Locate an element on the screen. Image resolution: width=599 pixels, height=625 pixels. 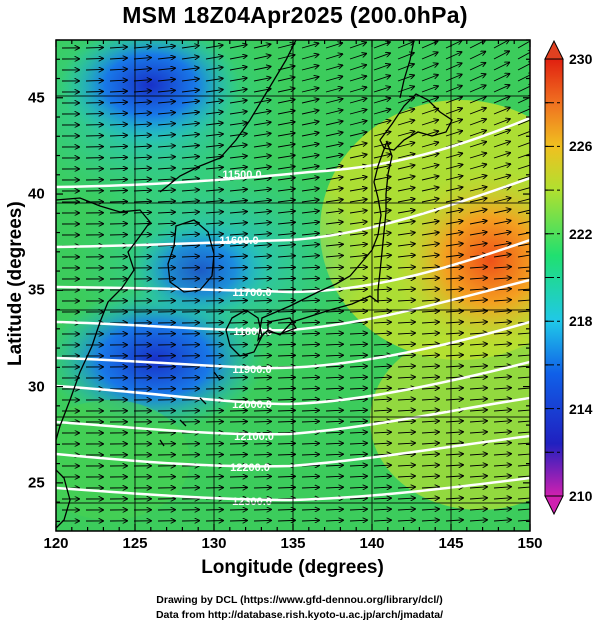
colorbar-tick-label: 230 is located at coordinates (581, 59).